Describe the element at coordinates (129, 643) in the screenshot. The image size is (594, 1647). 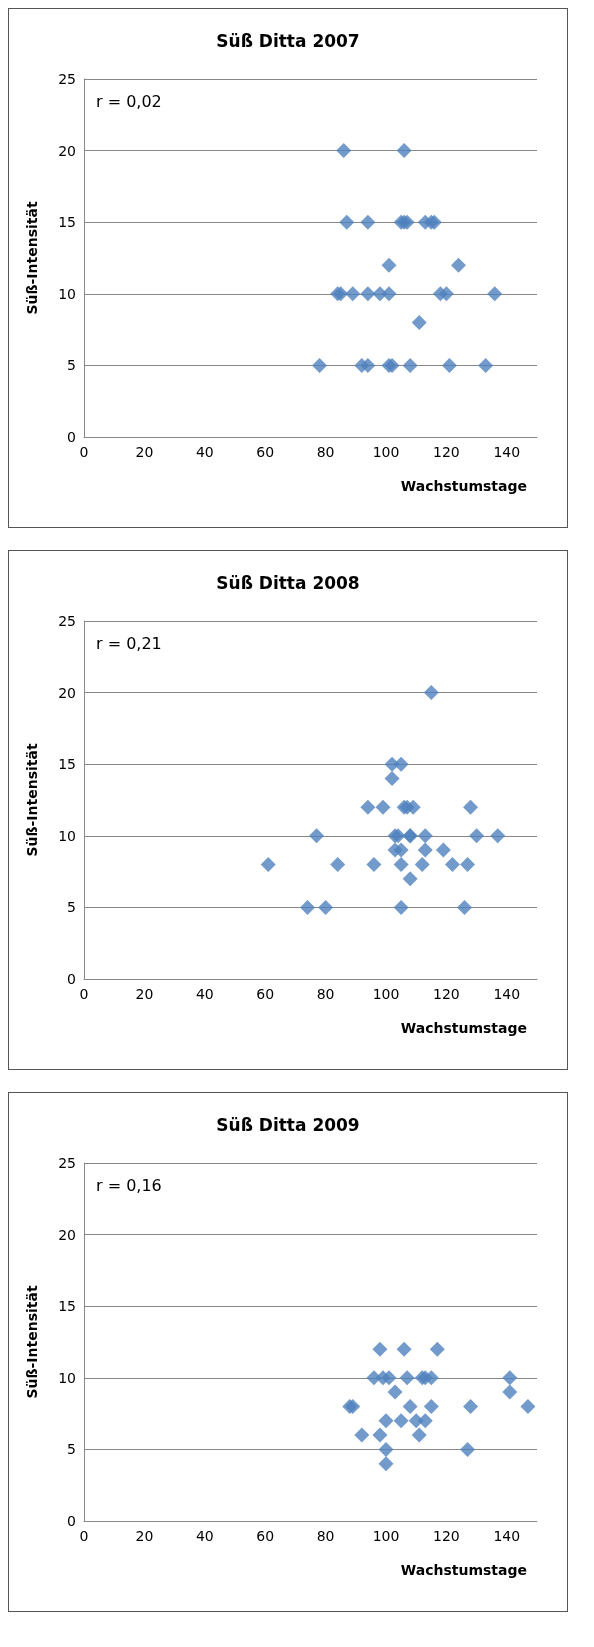
I see `annotation: r = 0,21` at that location.